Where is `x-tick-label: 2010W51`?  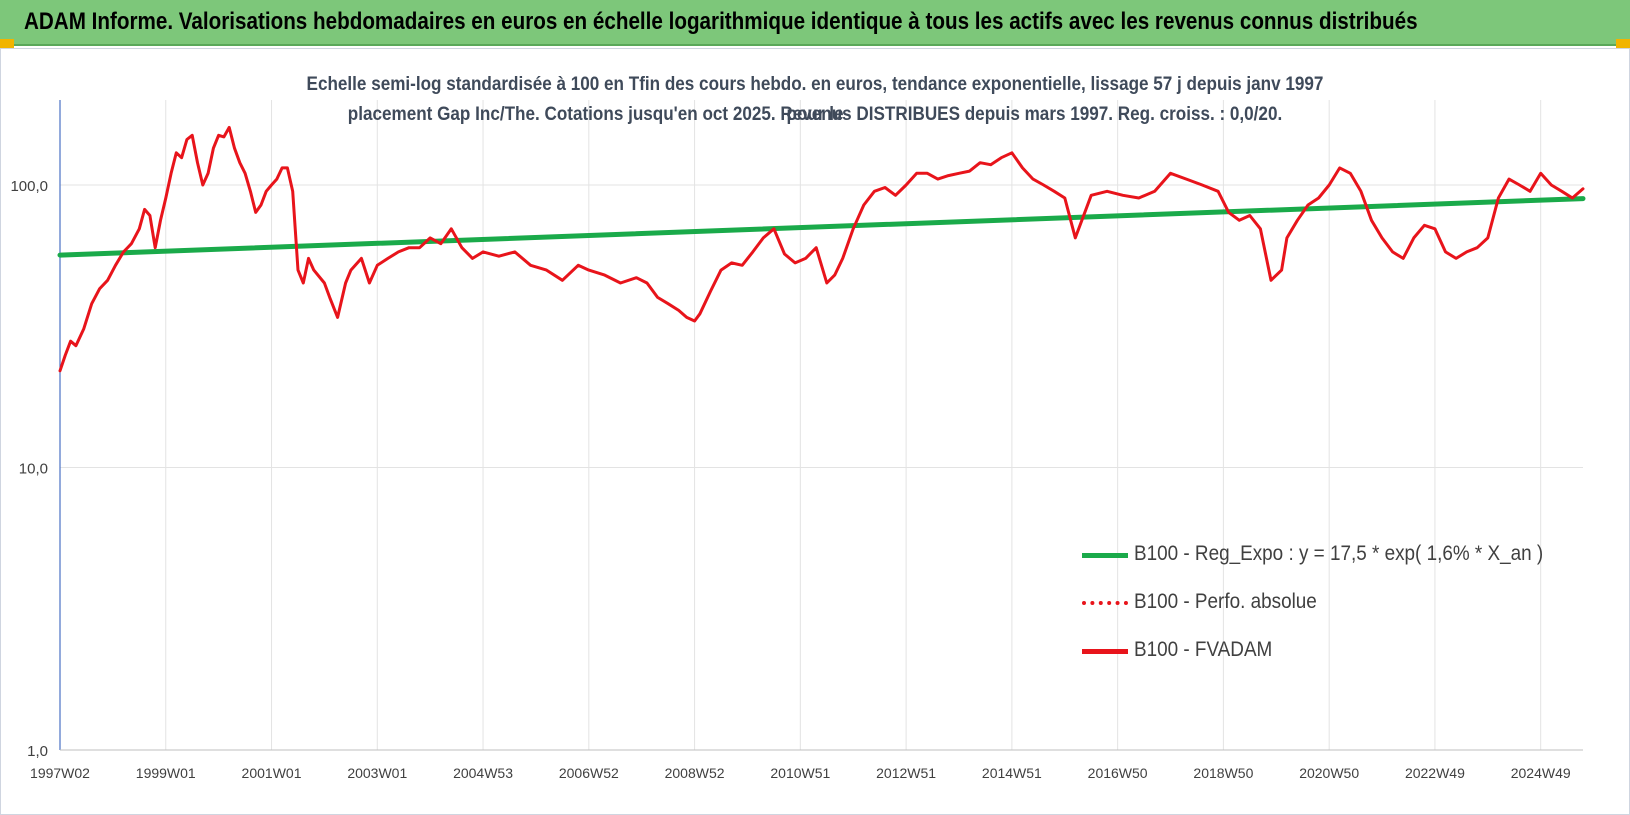 x-tick-label: 2010W51 is located at coordinates (800, 773).